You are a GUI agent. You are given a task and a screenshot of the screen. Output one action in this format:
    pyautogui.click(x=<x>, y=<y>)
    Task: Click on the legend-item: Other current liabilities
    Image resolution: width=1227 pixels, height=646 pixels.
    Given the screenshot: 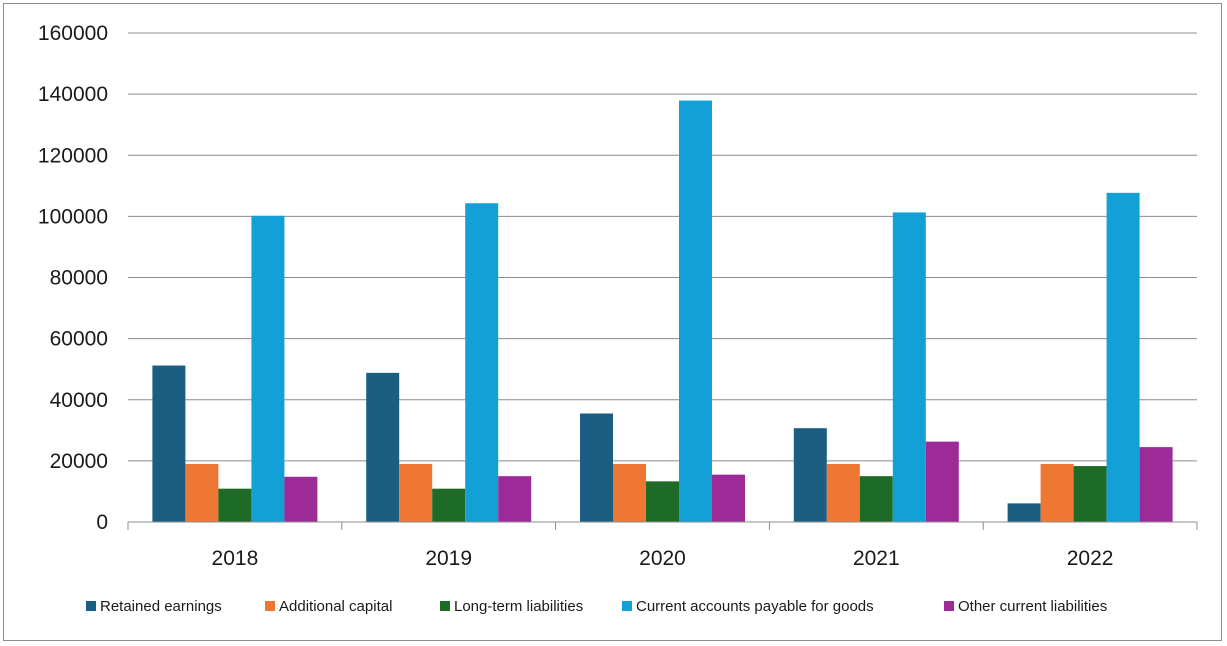 What is the action you would take?
    pyautogui.click(x=1025, y=606)
    